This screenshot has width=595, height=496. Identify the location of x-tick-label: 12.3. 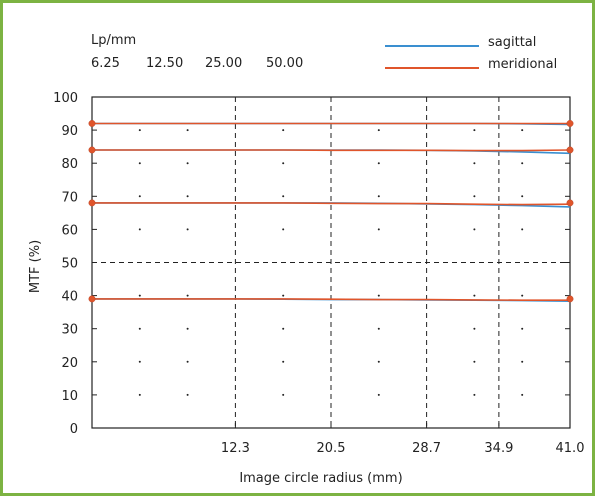
(235, 448).